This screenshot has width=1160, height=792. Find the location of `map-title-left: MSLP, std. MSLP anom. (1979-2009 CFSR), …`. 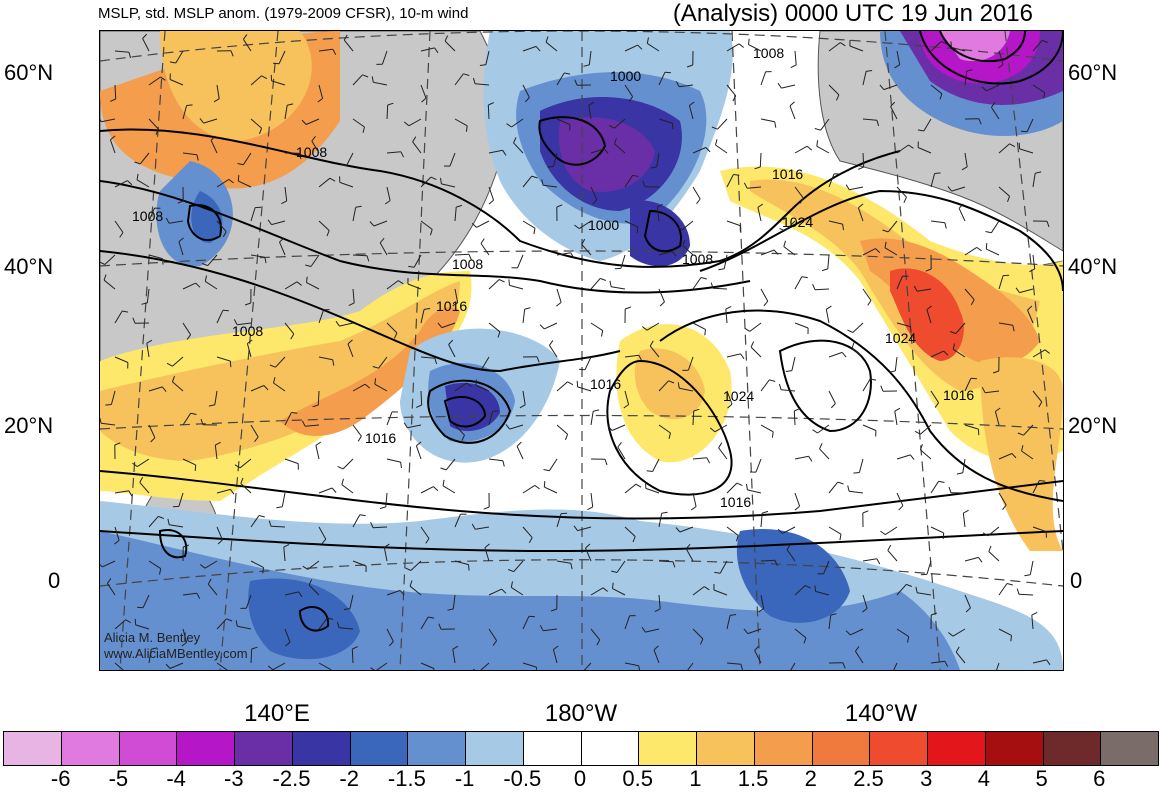

map-title-left: MSLP, std. MSLP anom. (1979-2009 CFSR), … is located at coordinates (283, 13).